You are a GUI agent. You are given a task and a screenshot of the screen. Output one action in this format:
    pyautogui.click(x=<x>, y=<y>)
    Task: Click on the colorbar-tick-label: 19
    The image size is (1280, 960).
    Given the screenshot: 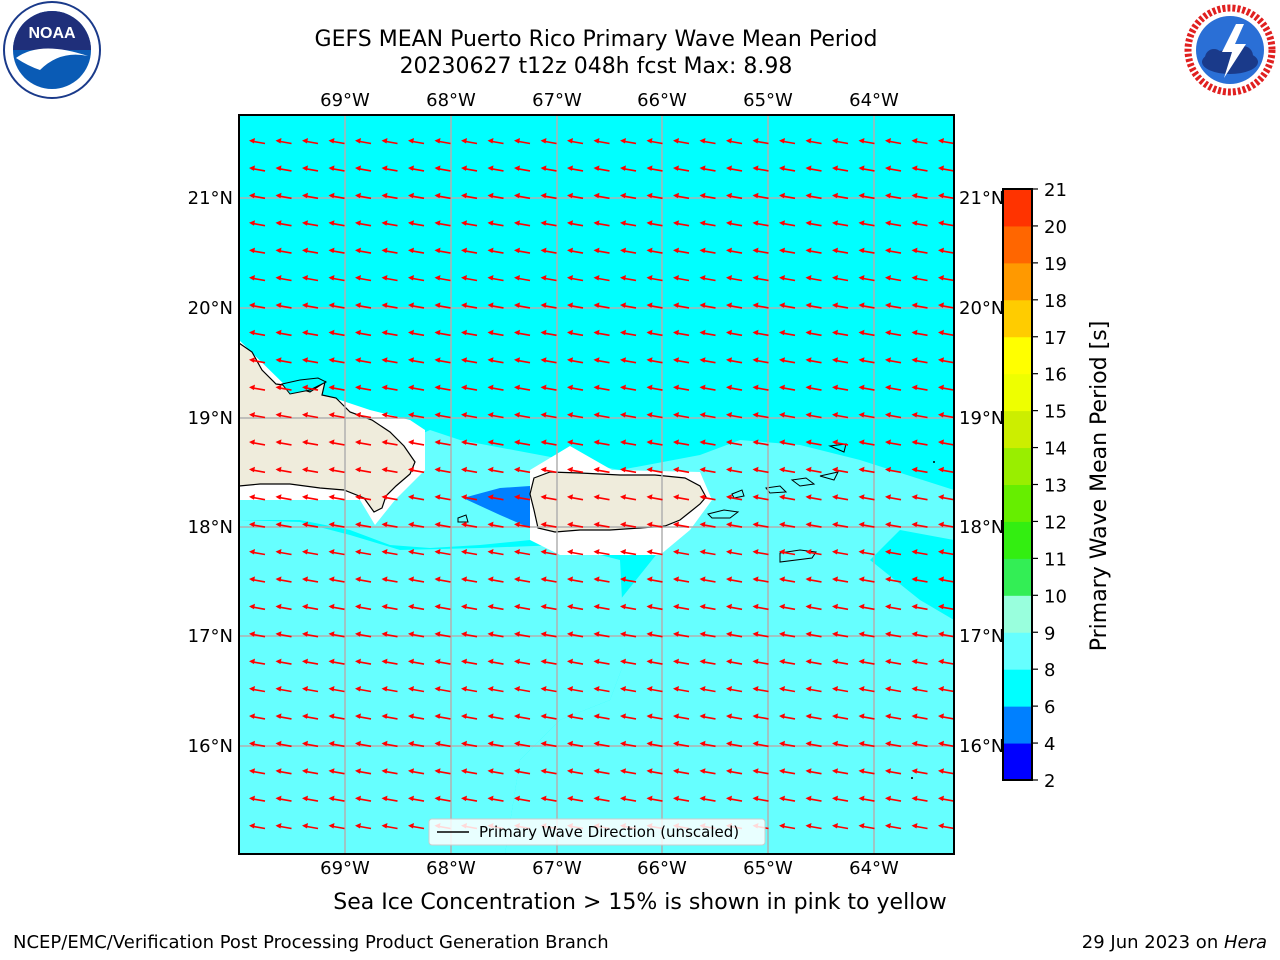 What is the action you would take?
    pyautogui.click(x=1055, y=264)
    